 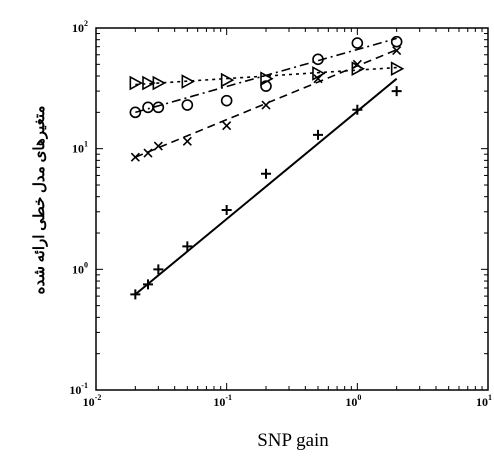 I want to click on x-tick-label: 10⁻², so click(x=92, y=401).